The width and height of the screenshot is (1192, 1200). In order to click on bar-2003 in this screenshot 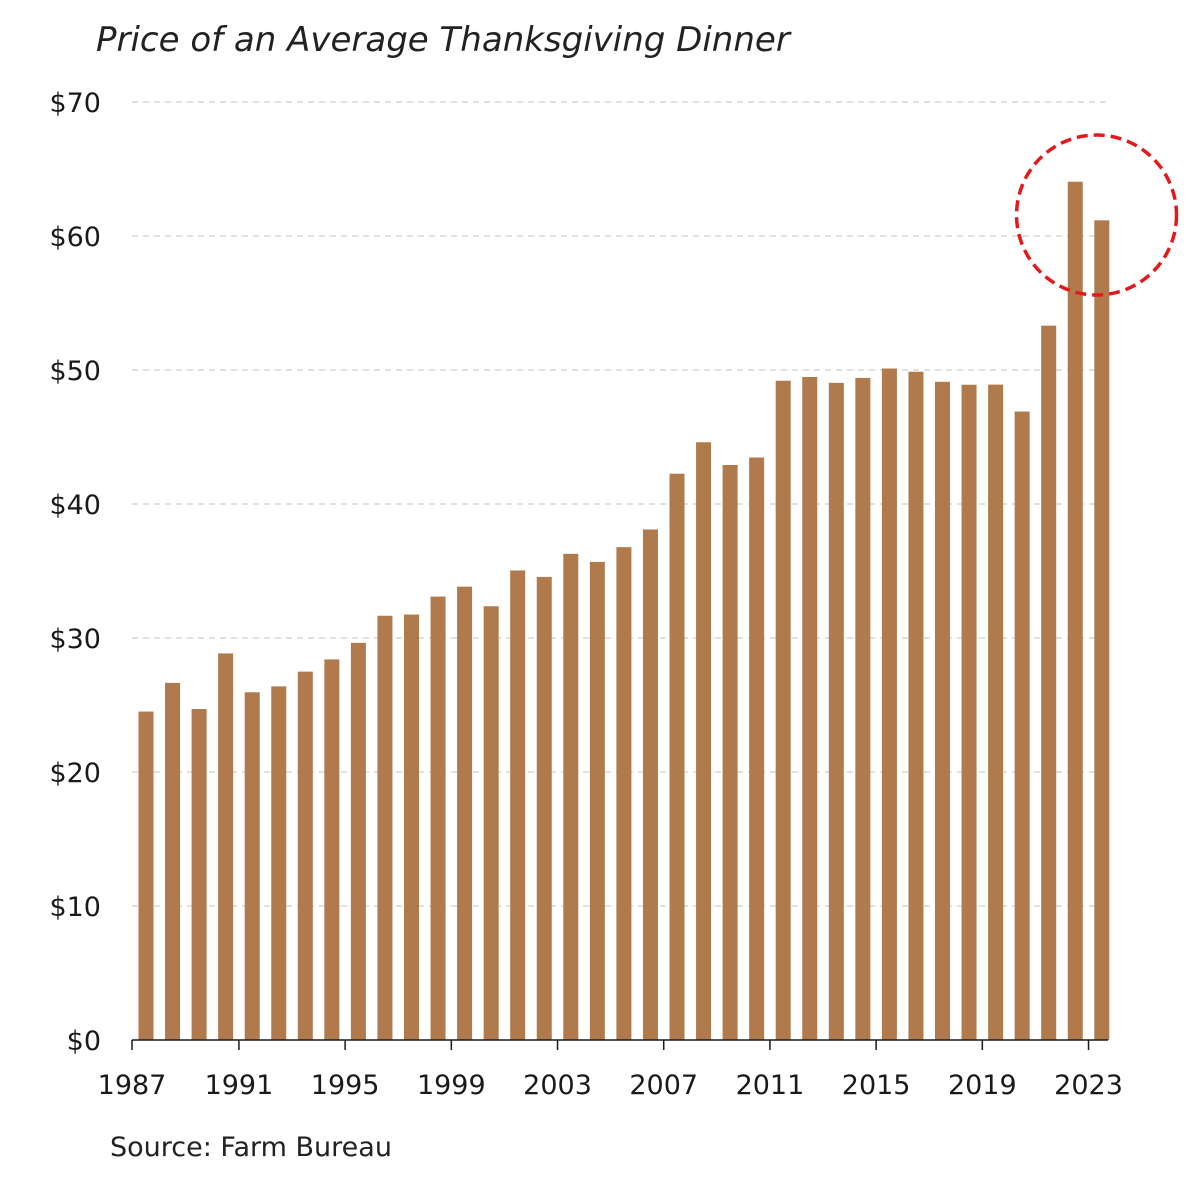, I will do `click(571, 796)`.